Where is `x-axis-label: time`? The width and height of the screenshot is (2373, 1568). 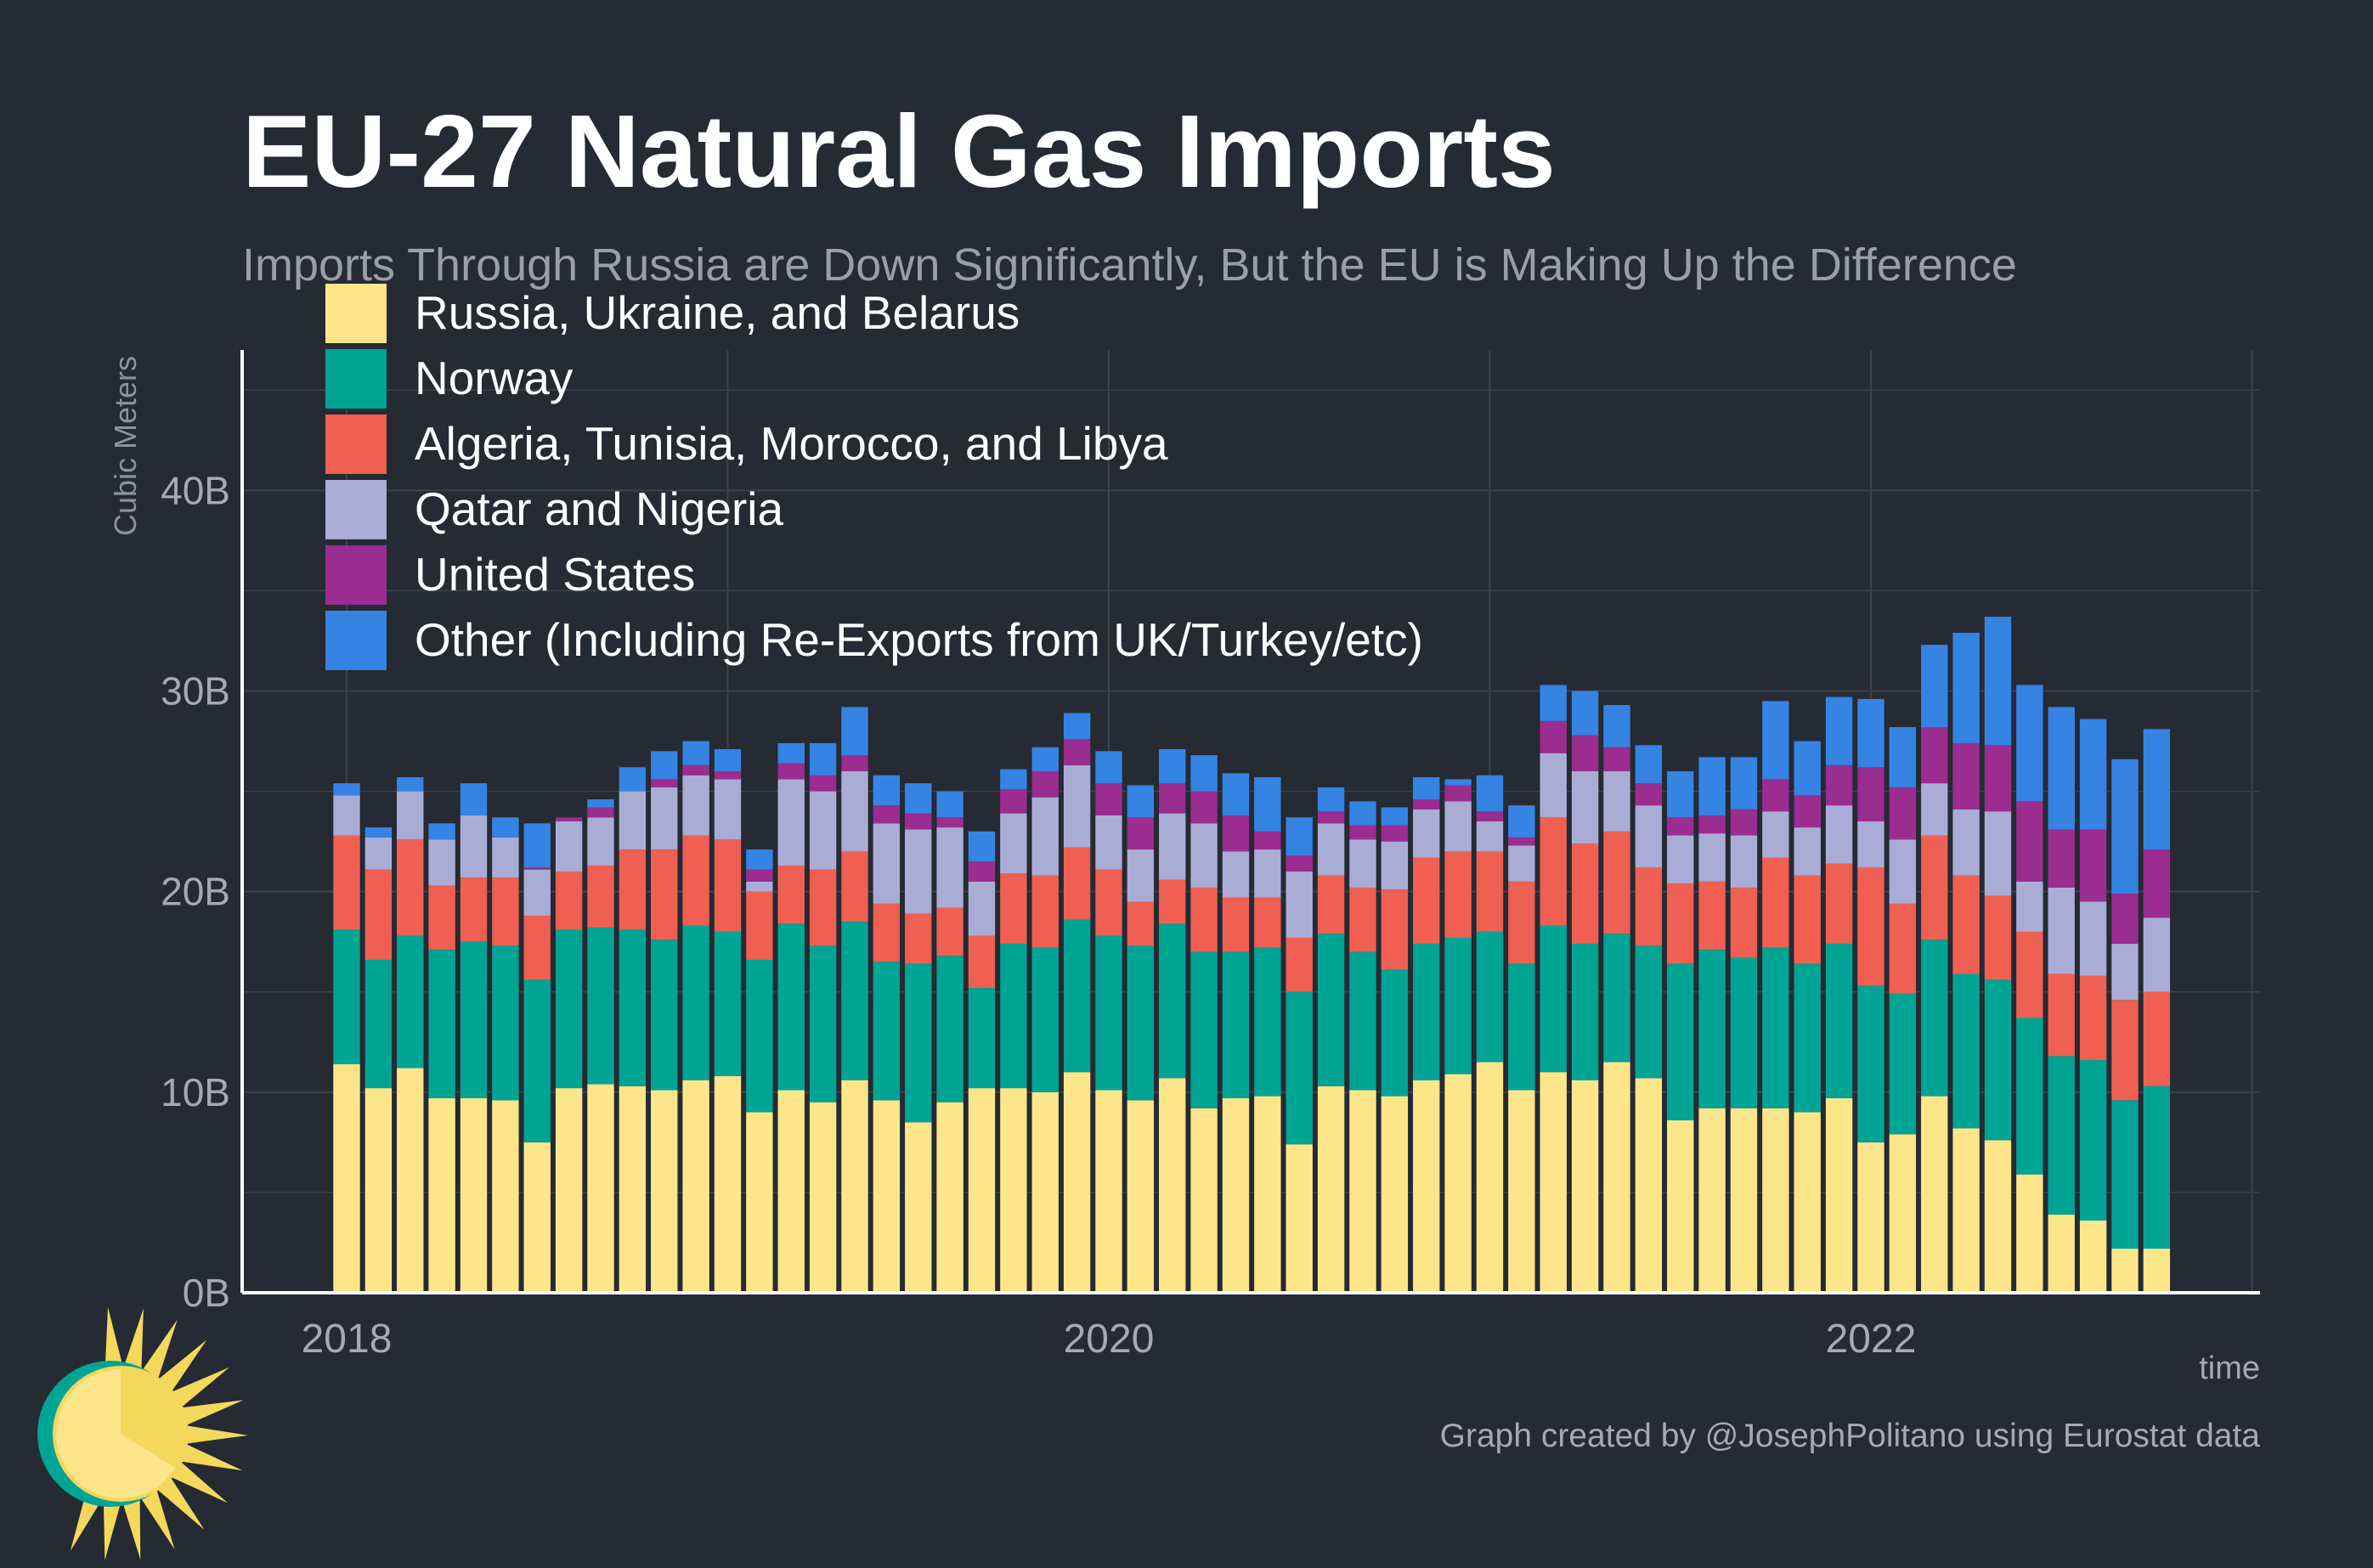
x-axis-label: time is located at coordinates (2229, 1369).